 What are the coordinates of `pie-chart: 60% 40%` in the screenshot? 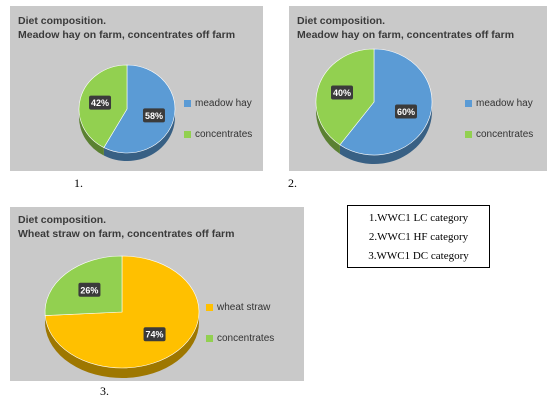 It's located at (374, 106).